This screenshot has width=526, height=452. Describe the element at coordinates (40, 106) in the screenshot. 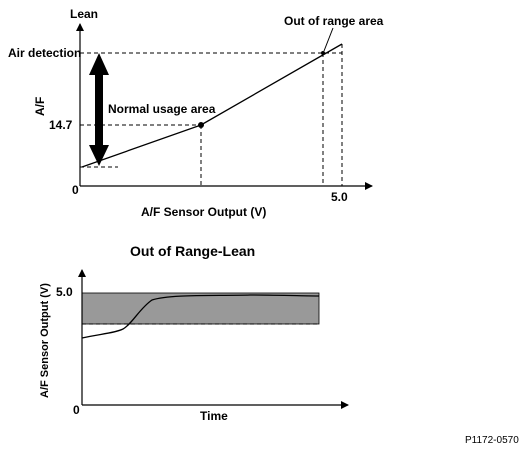

I see `top-y-axis-label: A/F` at that location.